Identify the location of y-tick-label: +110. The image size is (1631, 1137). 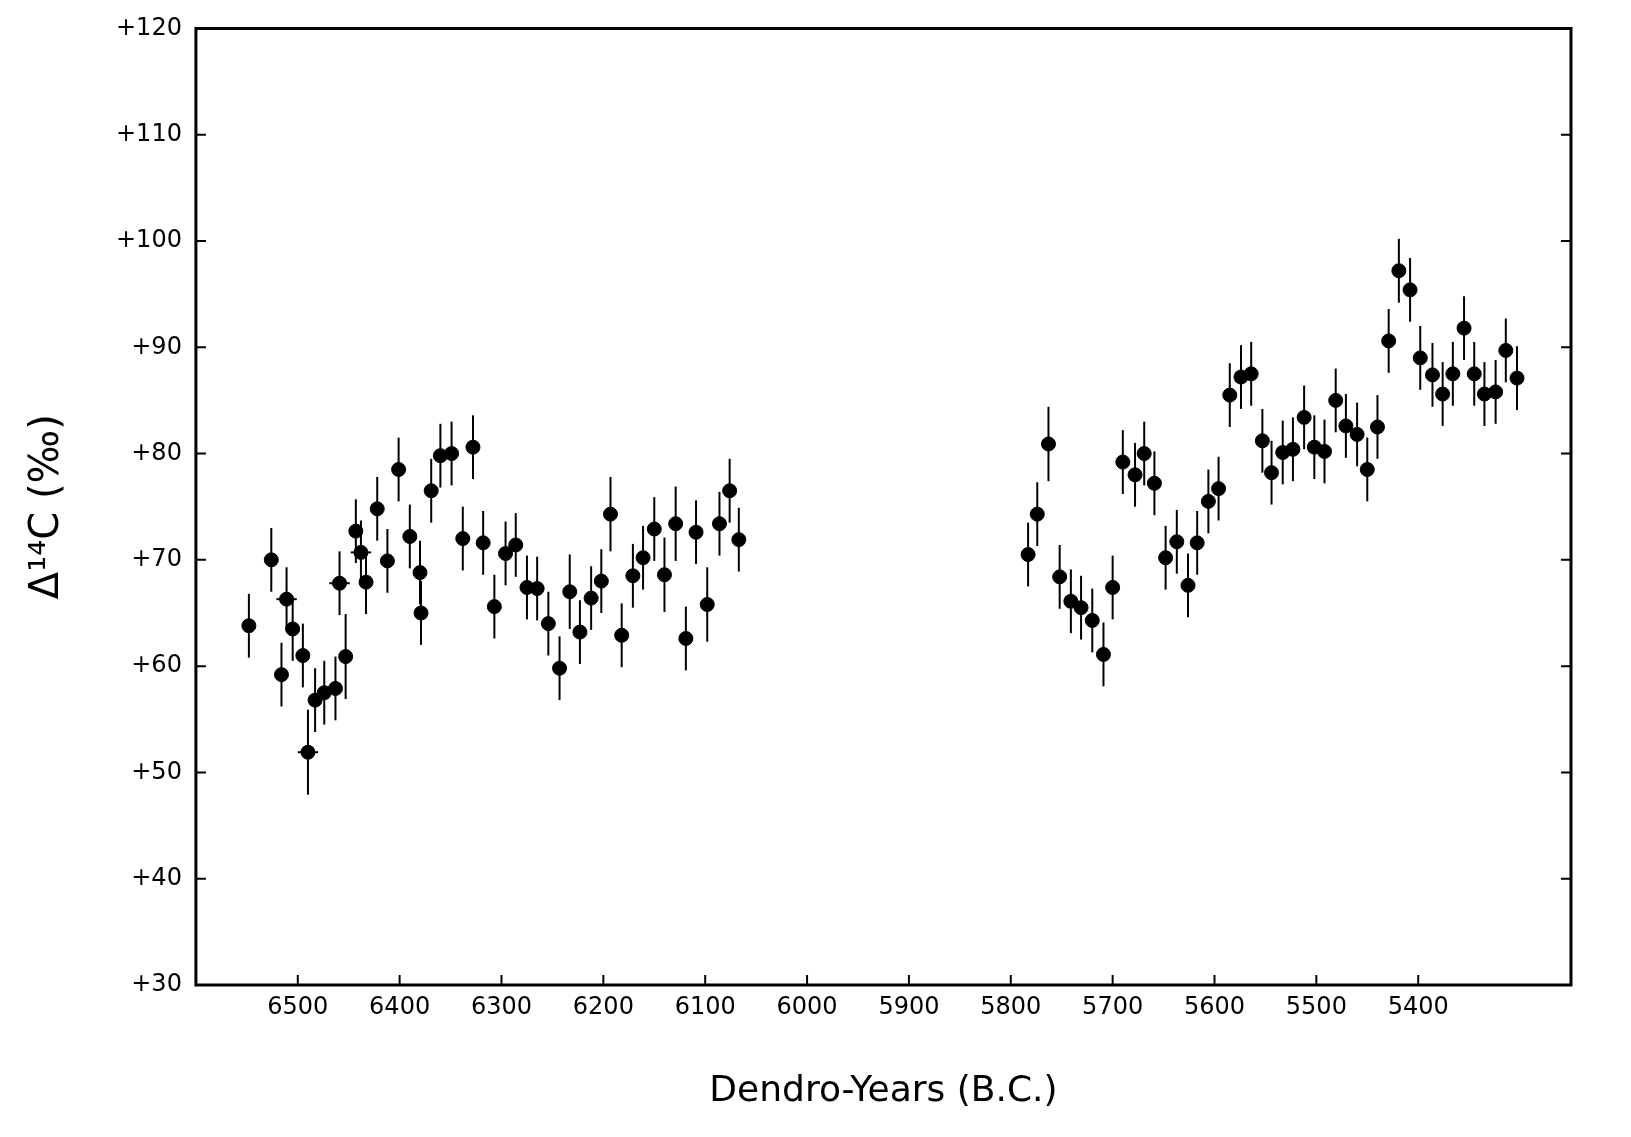
(149, 132).